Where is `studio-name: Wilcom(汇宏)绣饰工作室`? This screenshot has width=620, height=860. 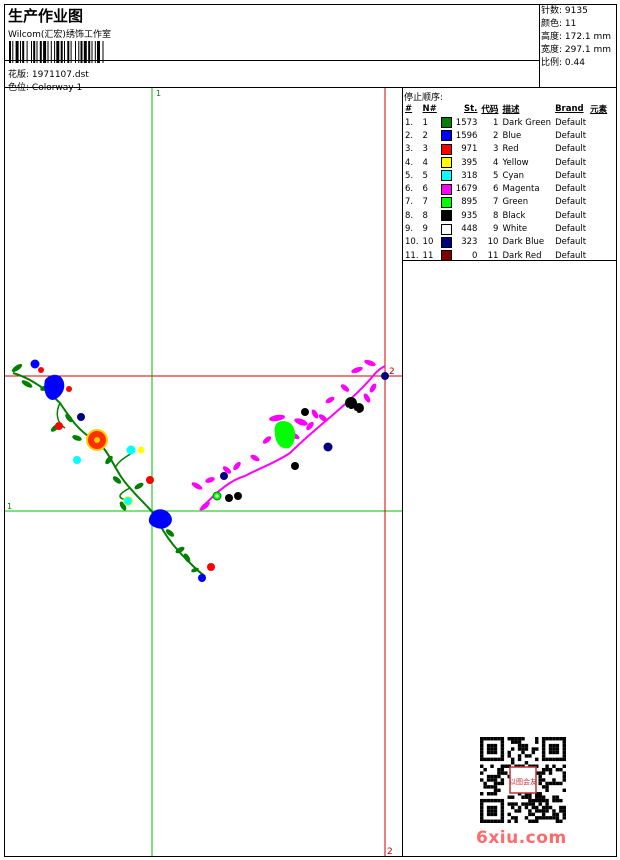
studio-name: Wilcom(汇宏)绣饰工作室 is located at coordinates (59, 35).